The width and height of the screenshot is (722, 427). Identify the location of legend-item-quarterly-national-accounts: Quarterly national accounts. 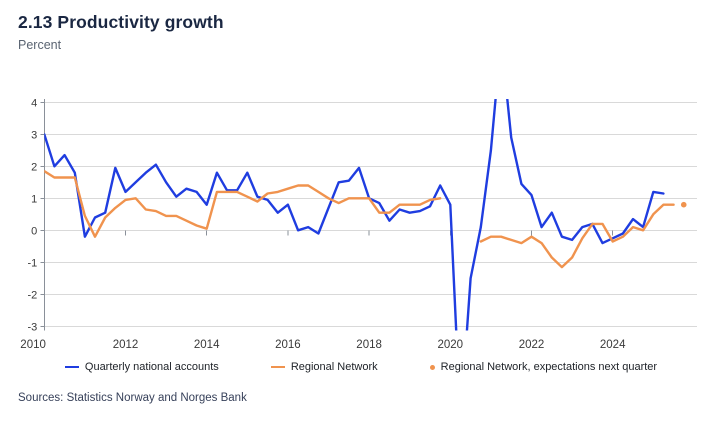
(141, 367).